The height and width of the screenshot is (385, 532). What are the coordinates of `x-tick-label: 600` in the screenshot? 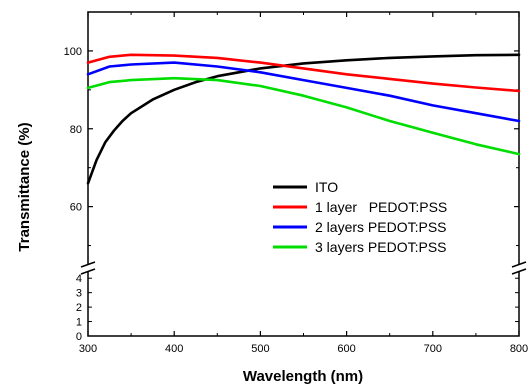 It's located at (346, 349).